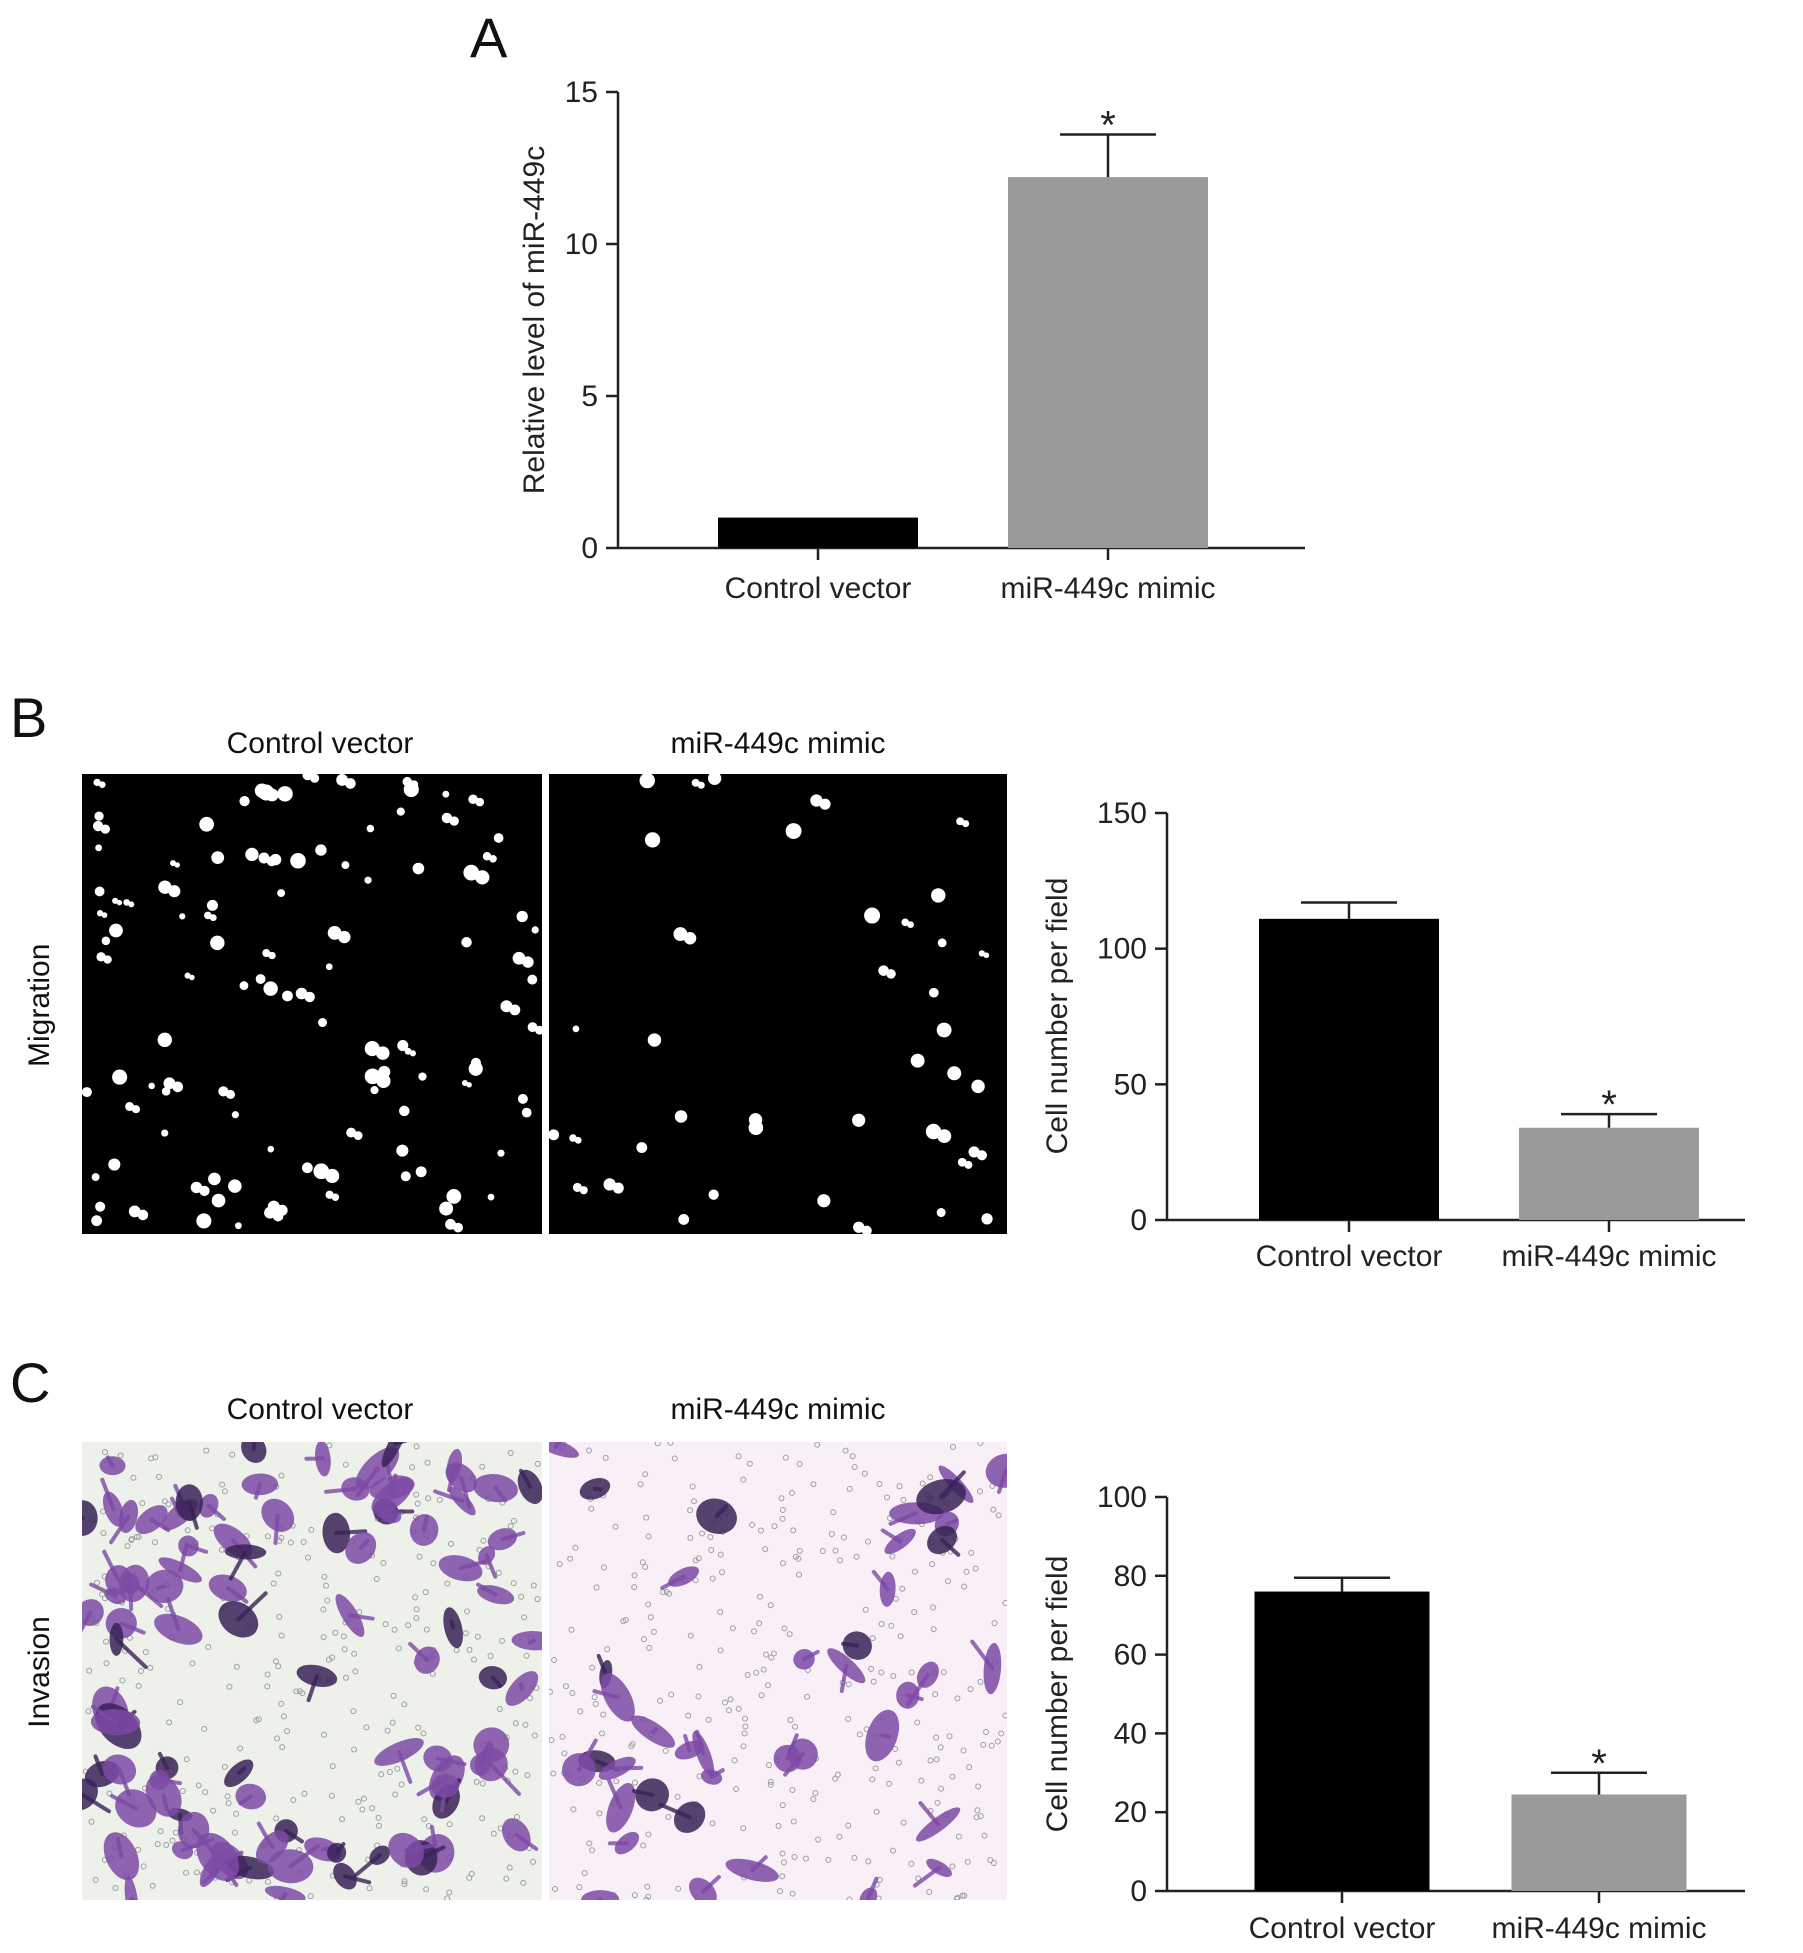 Image resolution: width=1803 pixels, height=1953 pixels. Describe the element at coordinates (1130, 1576) in the screenshot. I see `chart-c-y-tick-label: 80` at that location.